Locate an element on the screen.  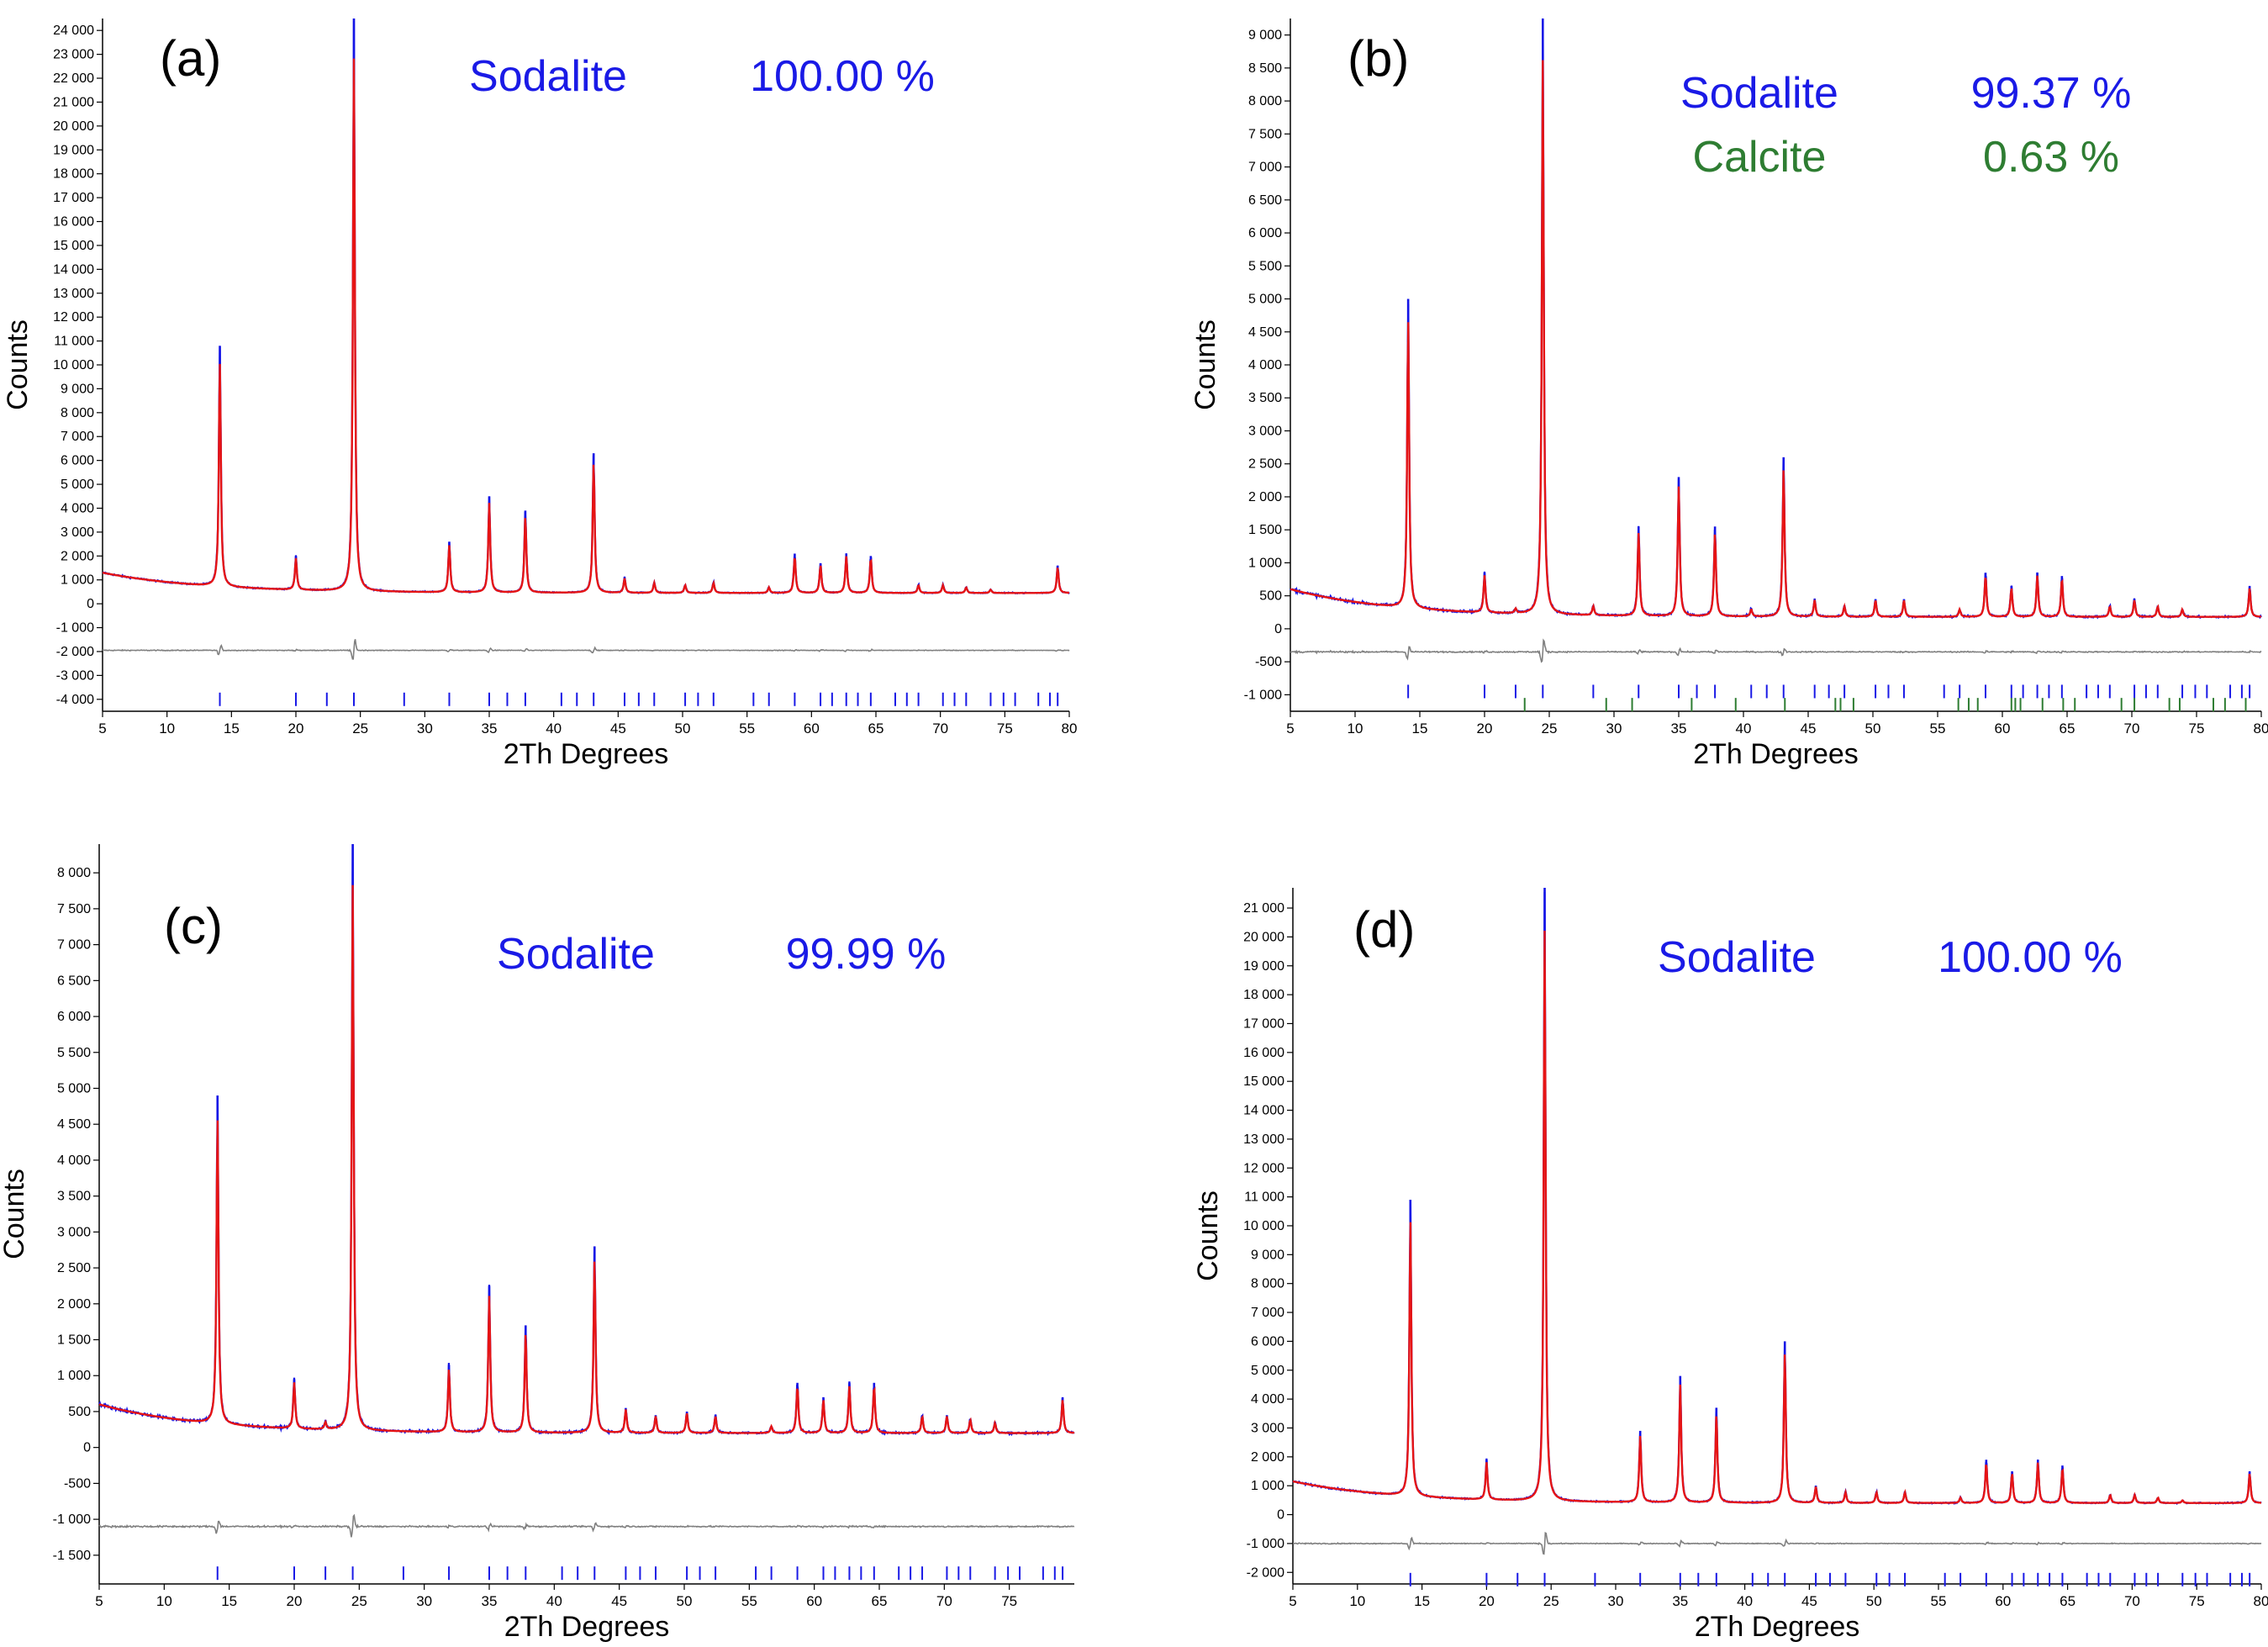
y-tick-label: -4 000 is located at coordinates (75, 700).